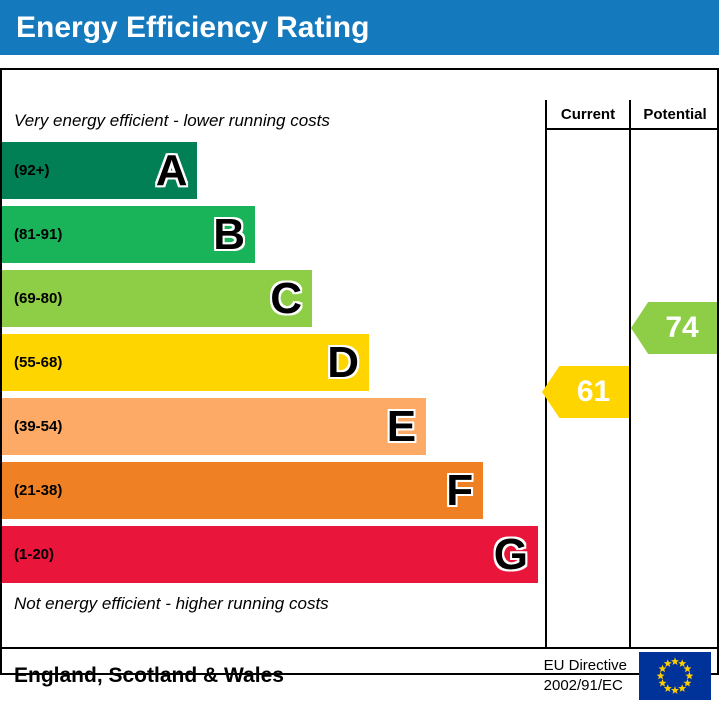 The image size is (719, 703). What do you see at coordinates (675, 115) in the screenshot?
I see `potential-column-header: Potential` at bounding box center [675, 115].